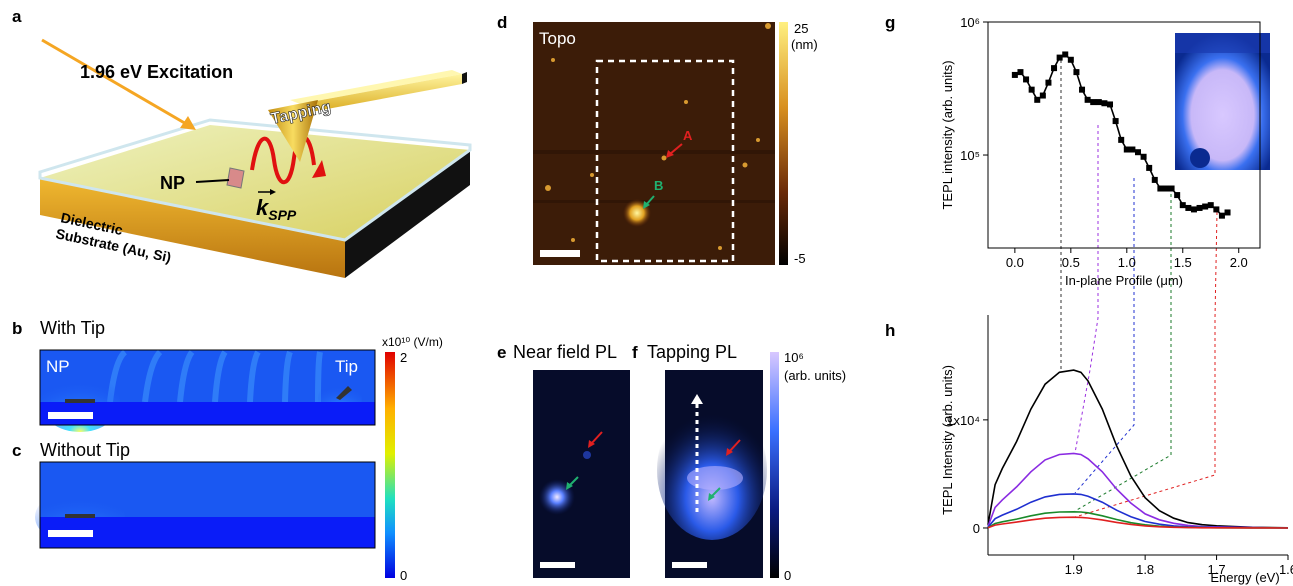 The image size is (1293, 586). Describe the element at coordinates (1217, 569) in the screenshot. I see `x-tick-label: 1.7` at that location.